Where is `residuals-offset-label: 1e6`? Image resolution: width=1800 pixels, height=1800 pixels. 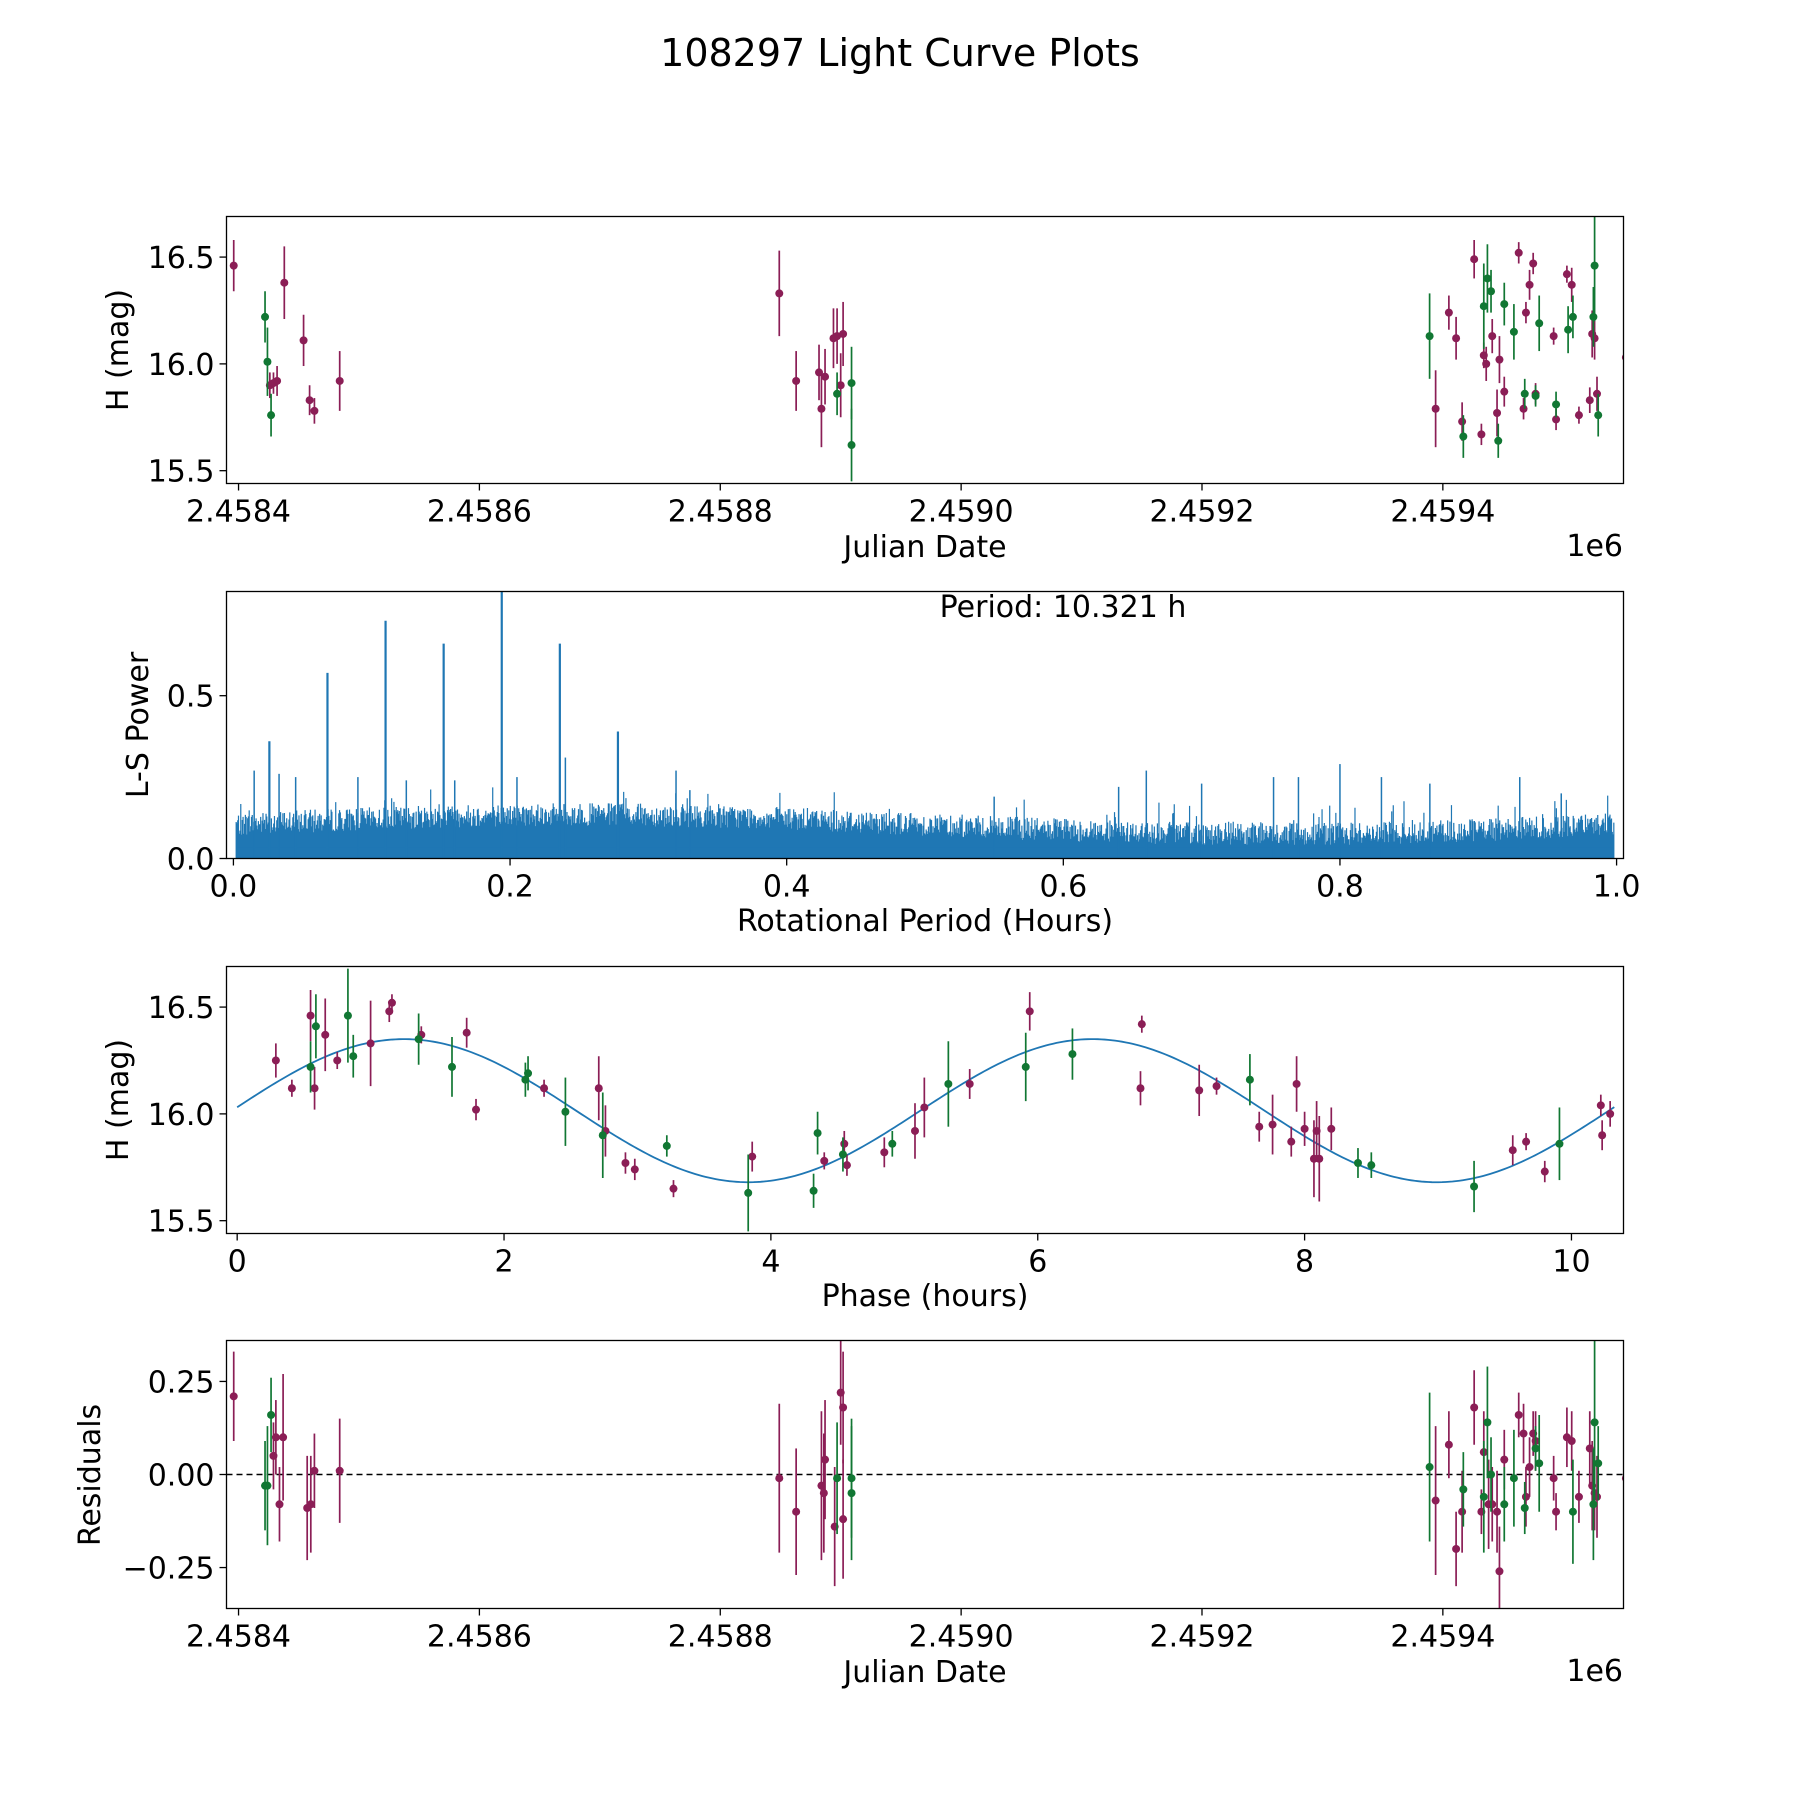 residuals-offset-label: 1e6 is located at coordinates (1594, 1671).